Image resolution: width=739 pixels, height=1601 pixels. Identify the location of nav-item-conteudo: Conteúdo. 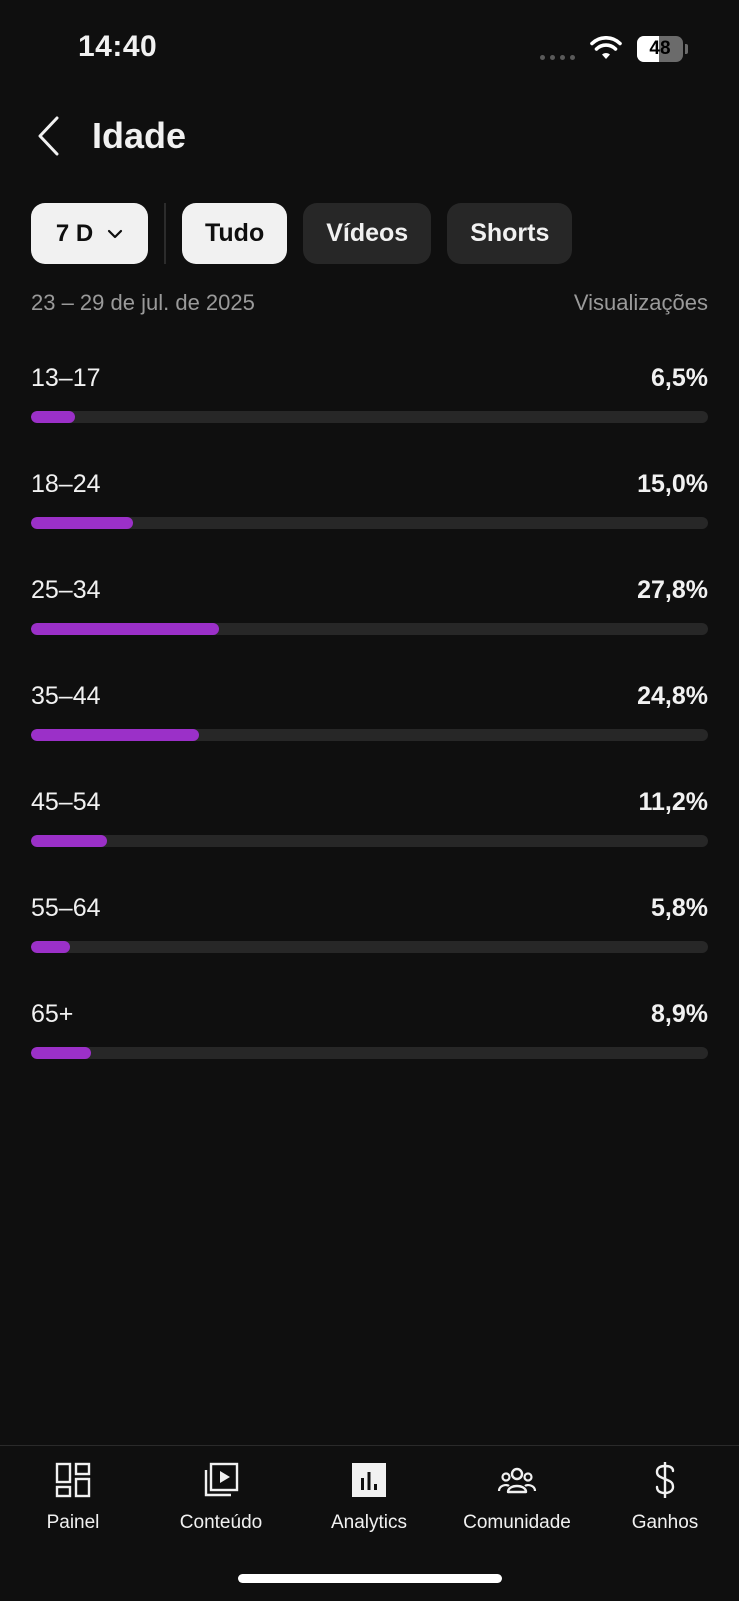
(221, 1497).